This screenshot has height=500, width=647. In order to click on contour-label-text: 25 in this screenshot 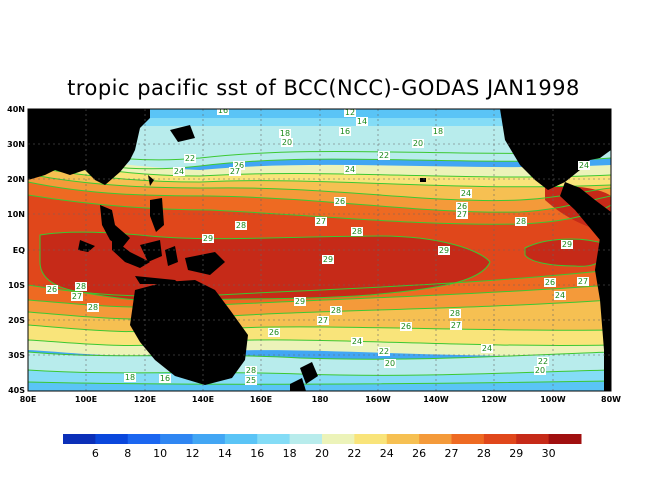, I will do `click(251, 380)`.